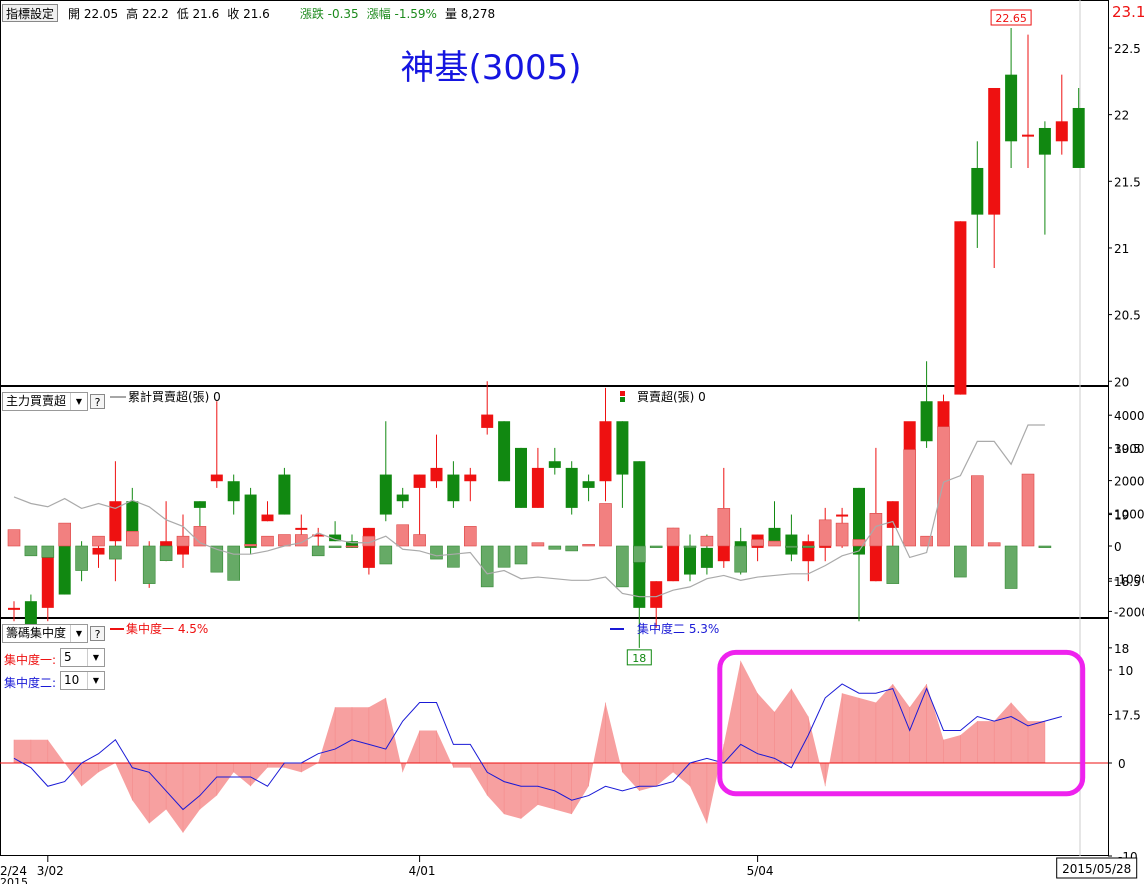  Describe the element at coordinates (329, 14) in the screenshot. I see `quote-4: 漲跌 -0.35` at that location.